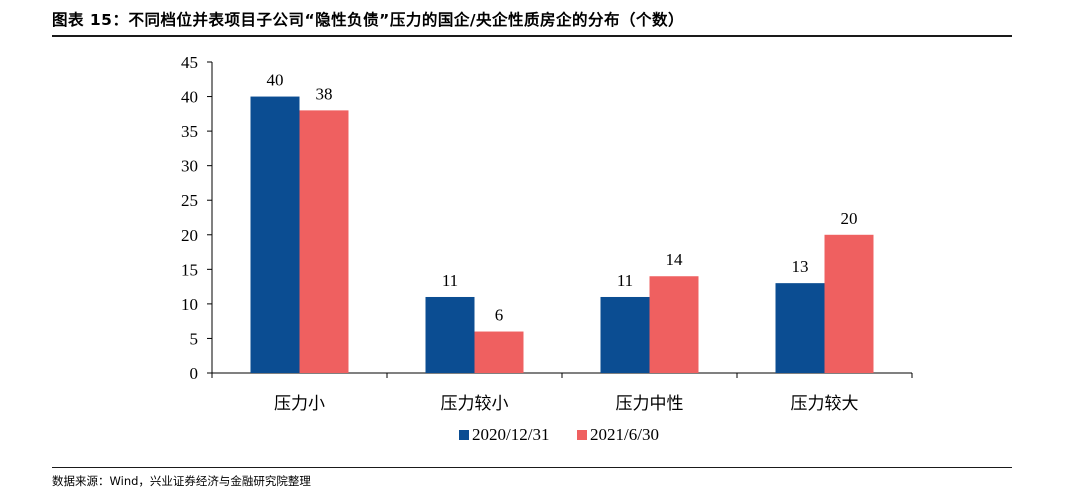 This screenshot has height=499, width=1080. Describe the element at coordinates (194, 373) in the screenshot. I see `y-tick-label: 0` at that location.